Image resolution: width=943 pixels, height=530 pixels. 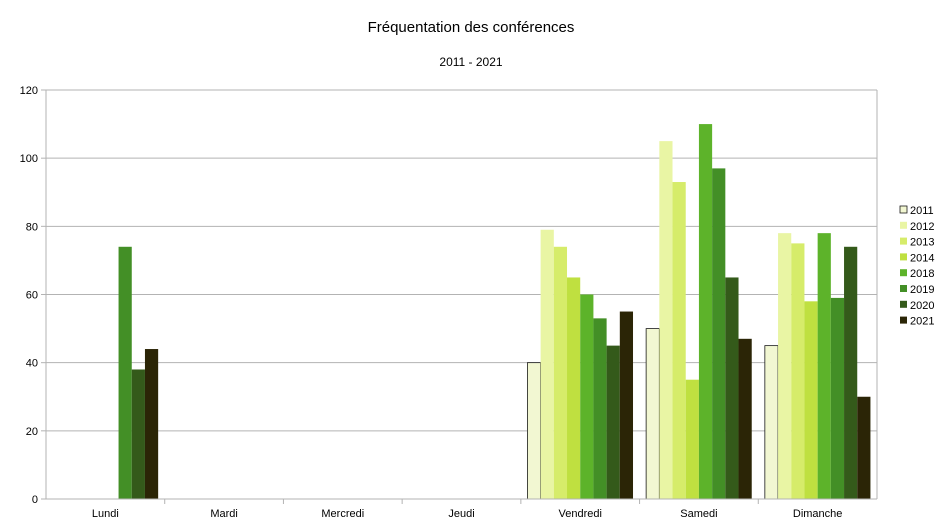 What do you see at coordinates (916, 266) in the screenshot?
I see `legend: 2011 2012 2013 2014 2018 2019 2020 2021` at bounding box center [916, 266].